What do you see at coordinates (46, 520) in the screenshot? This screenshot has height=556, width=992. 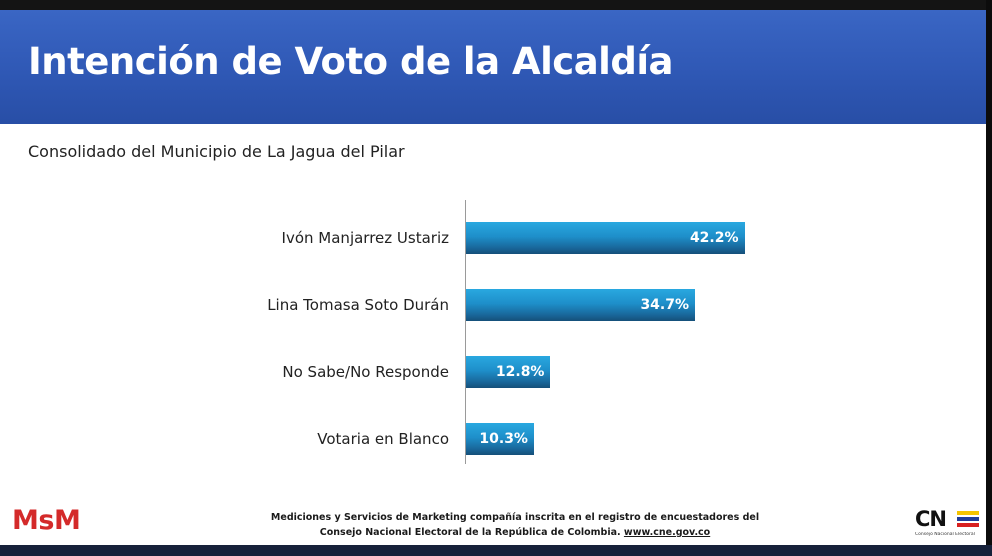 I see `msm-logo: MsM` at bounding box center [46, 520].